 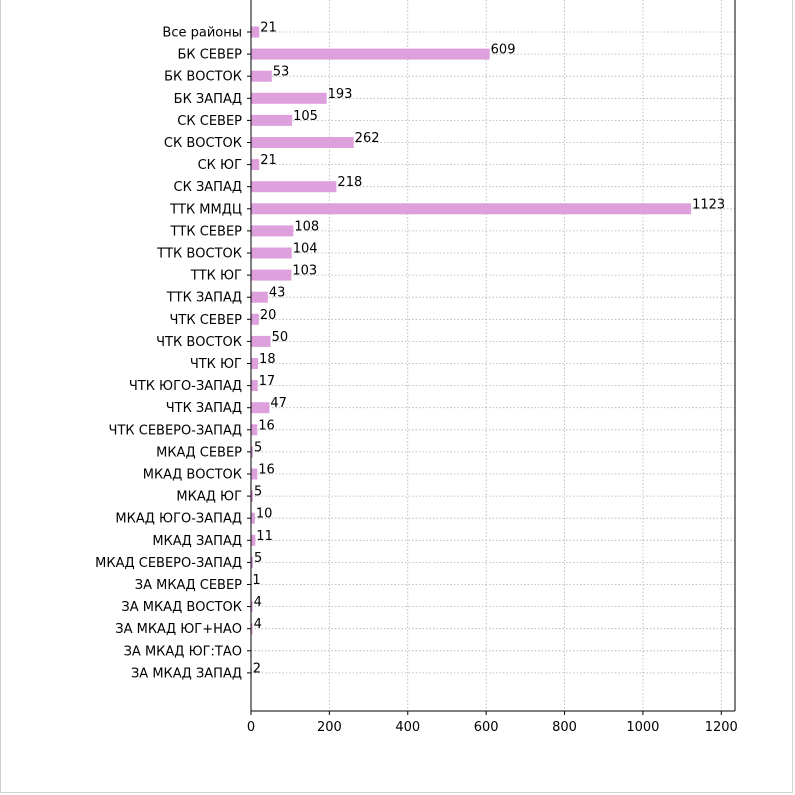 What do you see at coordinates (329, 727) in the screenshot?
I see `x-tick-label: 200` at bounding box center [329, 727].